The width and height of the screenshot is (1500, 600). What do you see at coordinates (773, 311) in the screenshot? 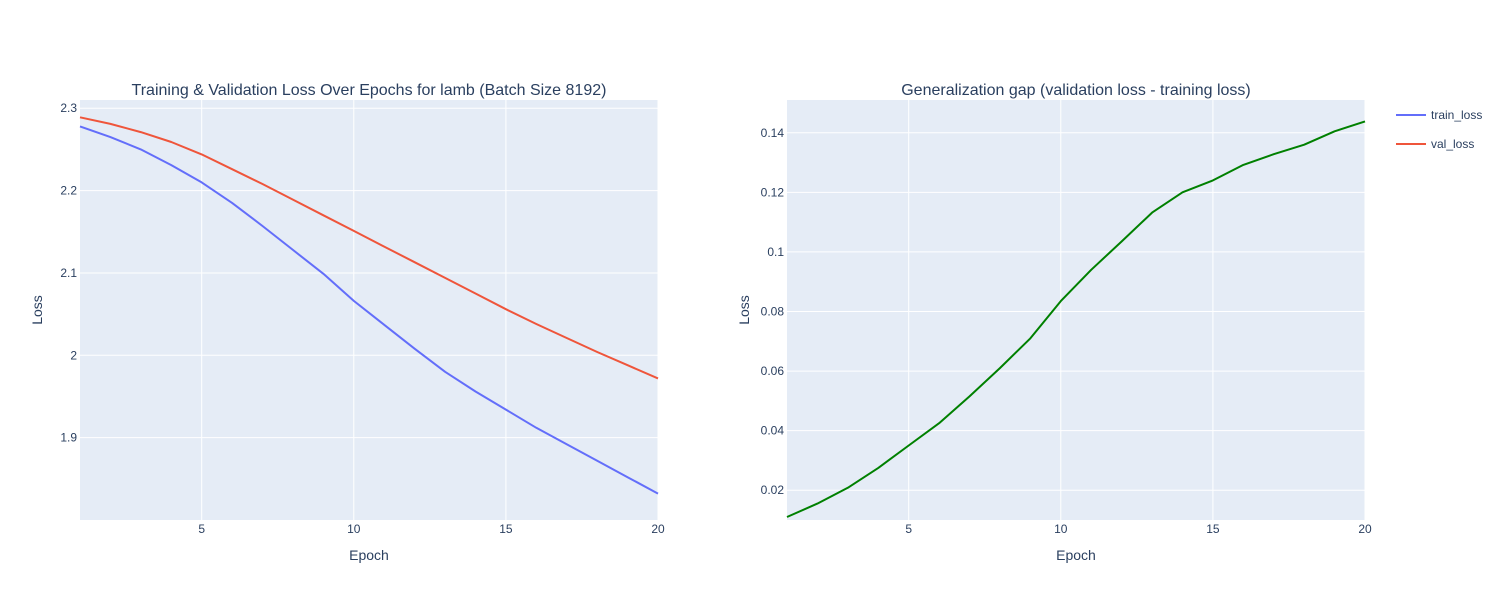
I see `y-tick-label: 0.08` at bounding box center [773, 311].